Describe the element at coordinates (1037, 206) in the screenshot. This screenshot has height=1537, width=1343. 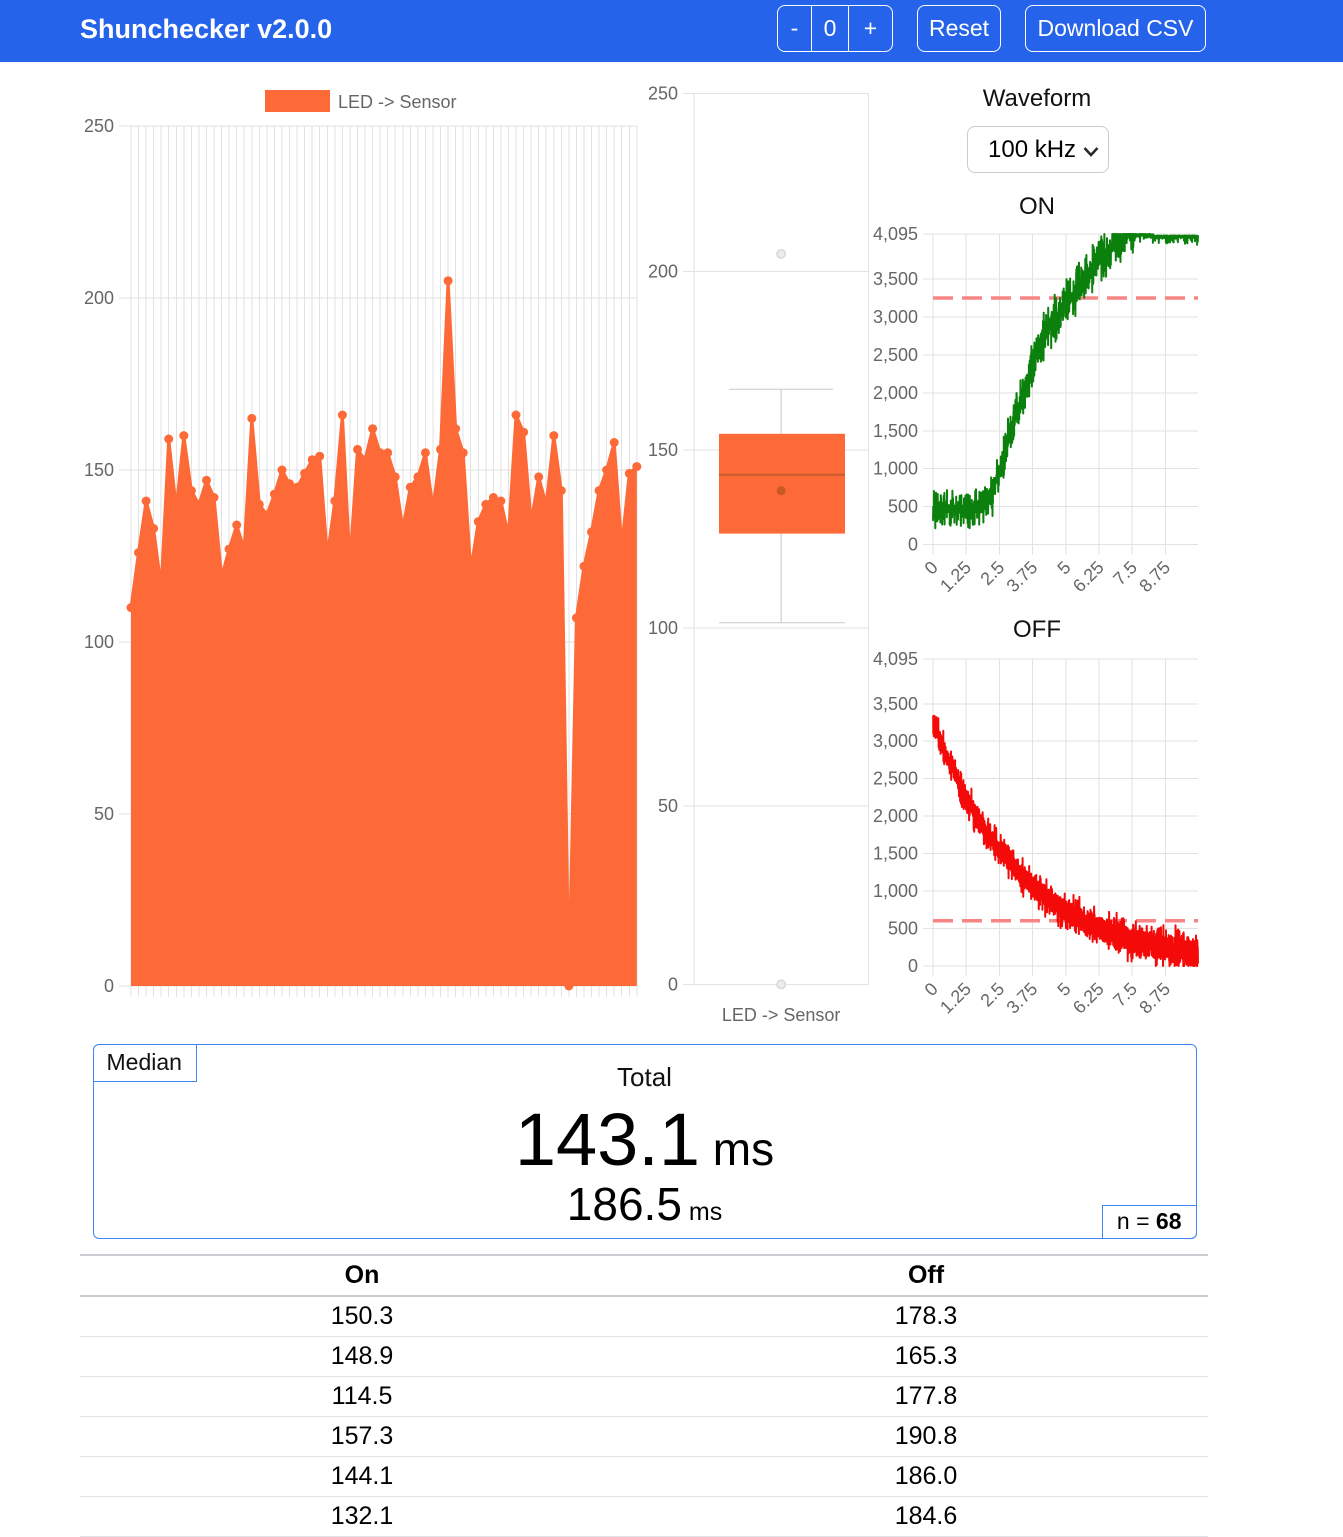
I see `svg-text: ON` at that location.